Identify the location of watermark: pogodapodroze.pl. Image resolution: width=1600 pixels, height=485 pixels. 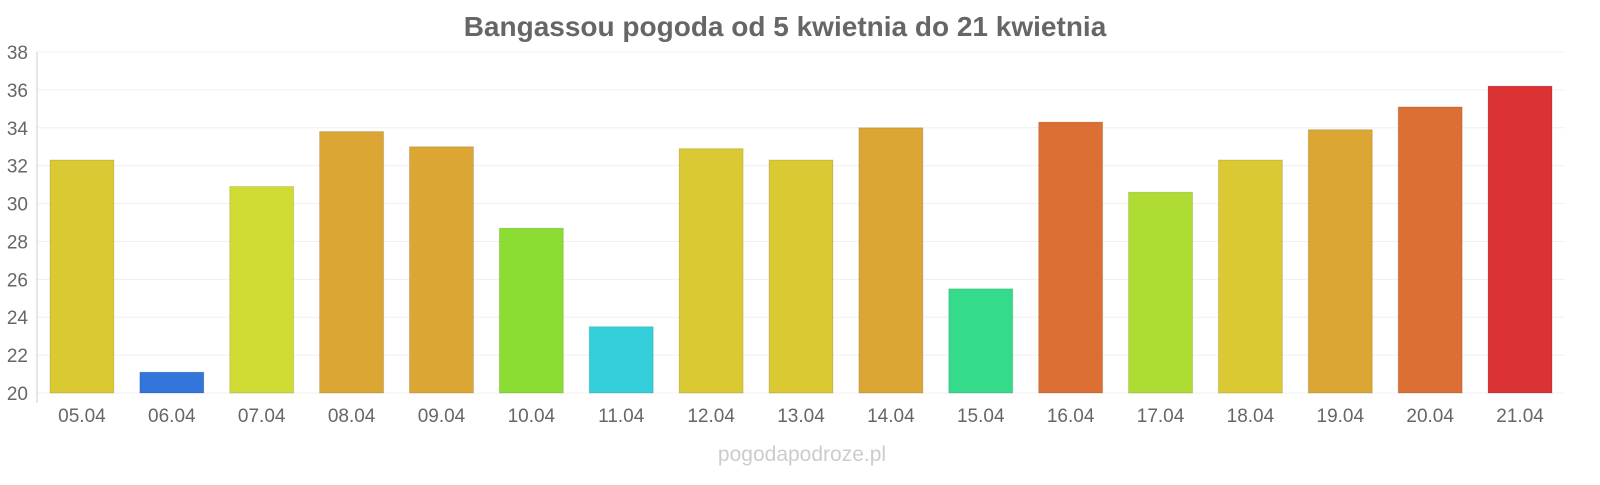
(802, 454).